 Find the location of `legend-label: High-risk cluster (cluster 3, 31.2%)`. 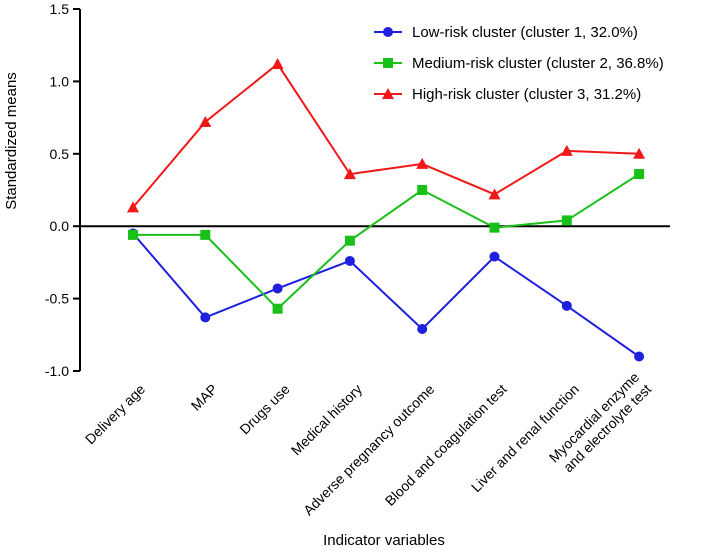

legend-label: High-risk cluster (cluster 3, 31.2%) is located at coordinates (526, 94).